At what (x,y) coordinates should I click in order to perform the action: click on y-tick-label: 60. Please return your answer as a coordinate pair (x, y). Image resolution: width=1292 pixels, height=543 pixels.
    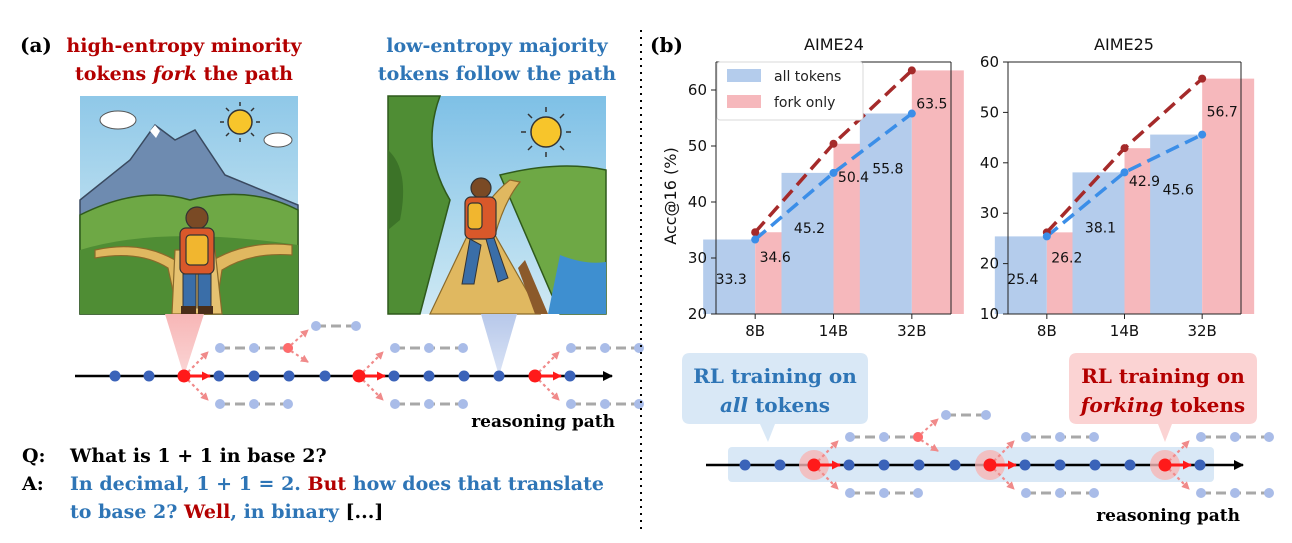
    Looking at the image, I should click on (697, 90).